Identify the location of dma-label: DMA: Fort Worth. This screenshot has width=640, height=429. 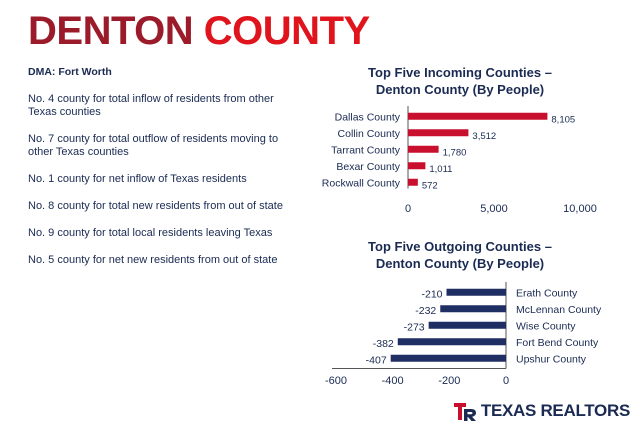
(70, 72).